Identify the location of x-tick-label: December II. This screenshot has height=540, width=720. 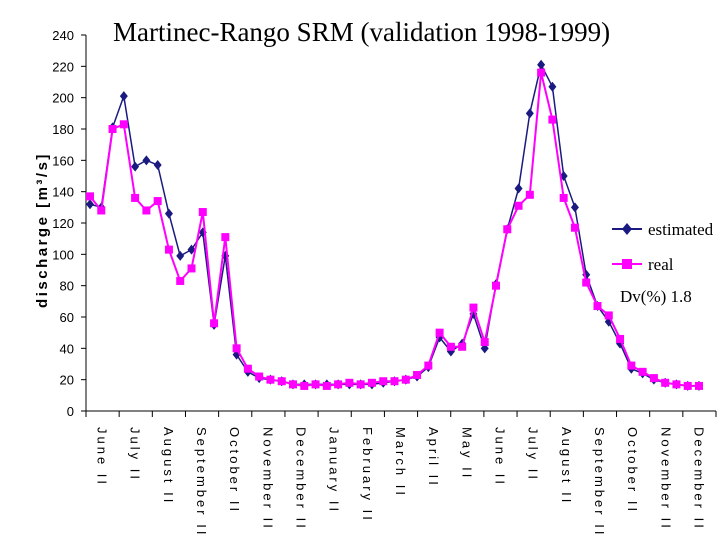
(698, 479).